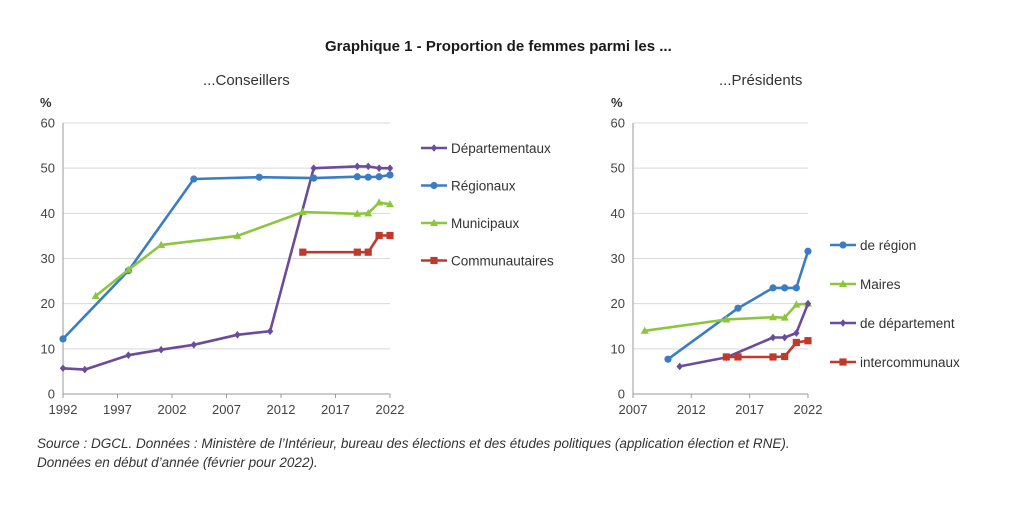 Image resolution: width=1024 pixels, height=512 pixels. Describe the element at coordinates (618, 348) in the screenshot. I see `right-y-tick-label: 10` at that location.